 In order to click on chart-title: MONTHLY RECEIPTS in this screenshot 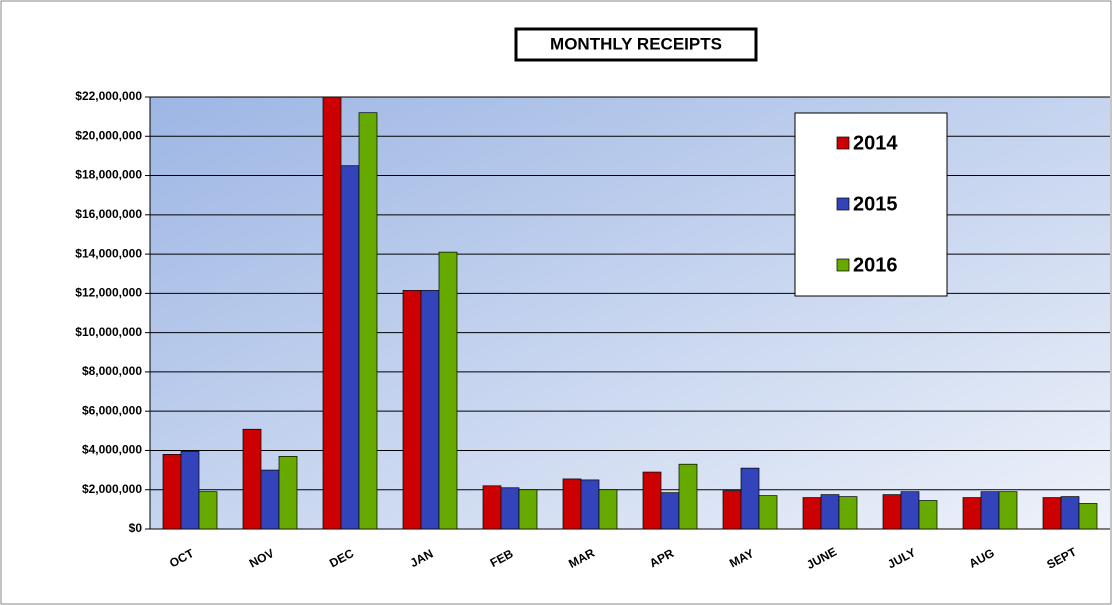, I will do `click(636, 43)`.